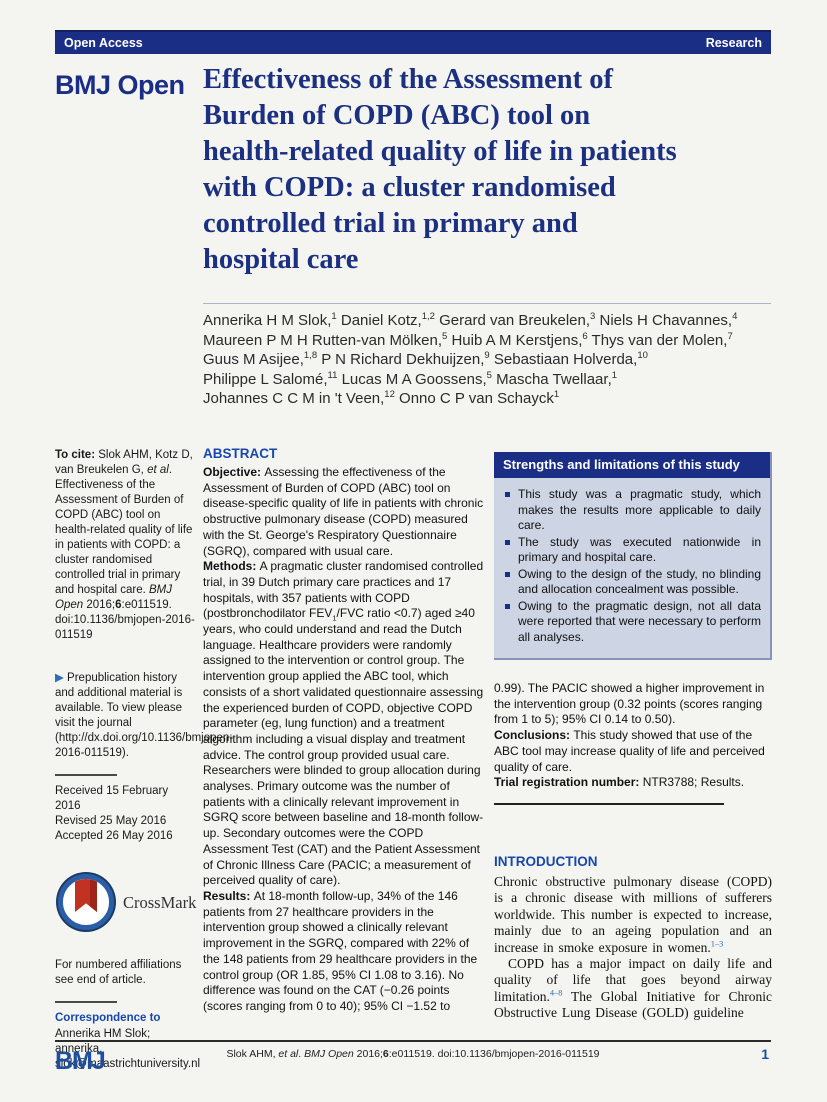 The width and height of the screenshot is (827, 1102). I want to click on title-line: Burden of COPD (ABC) tool on, so click(397, 115).